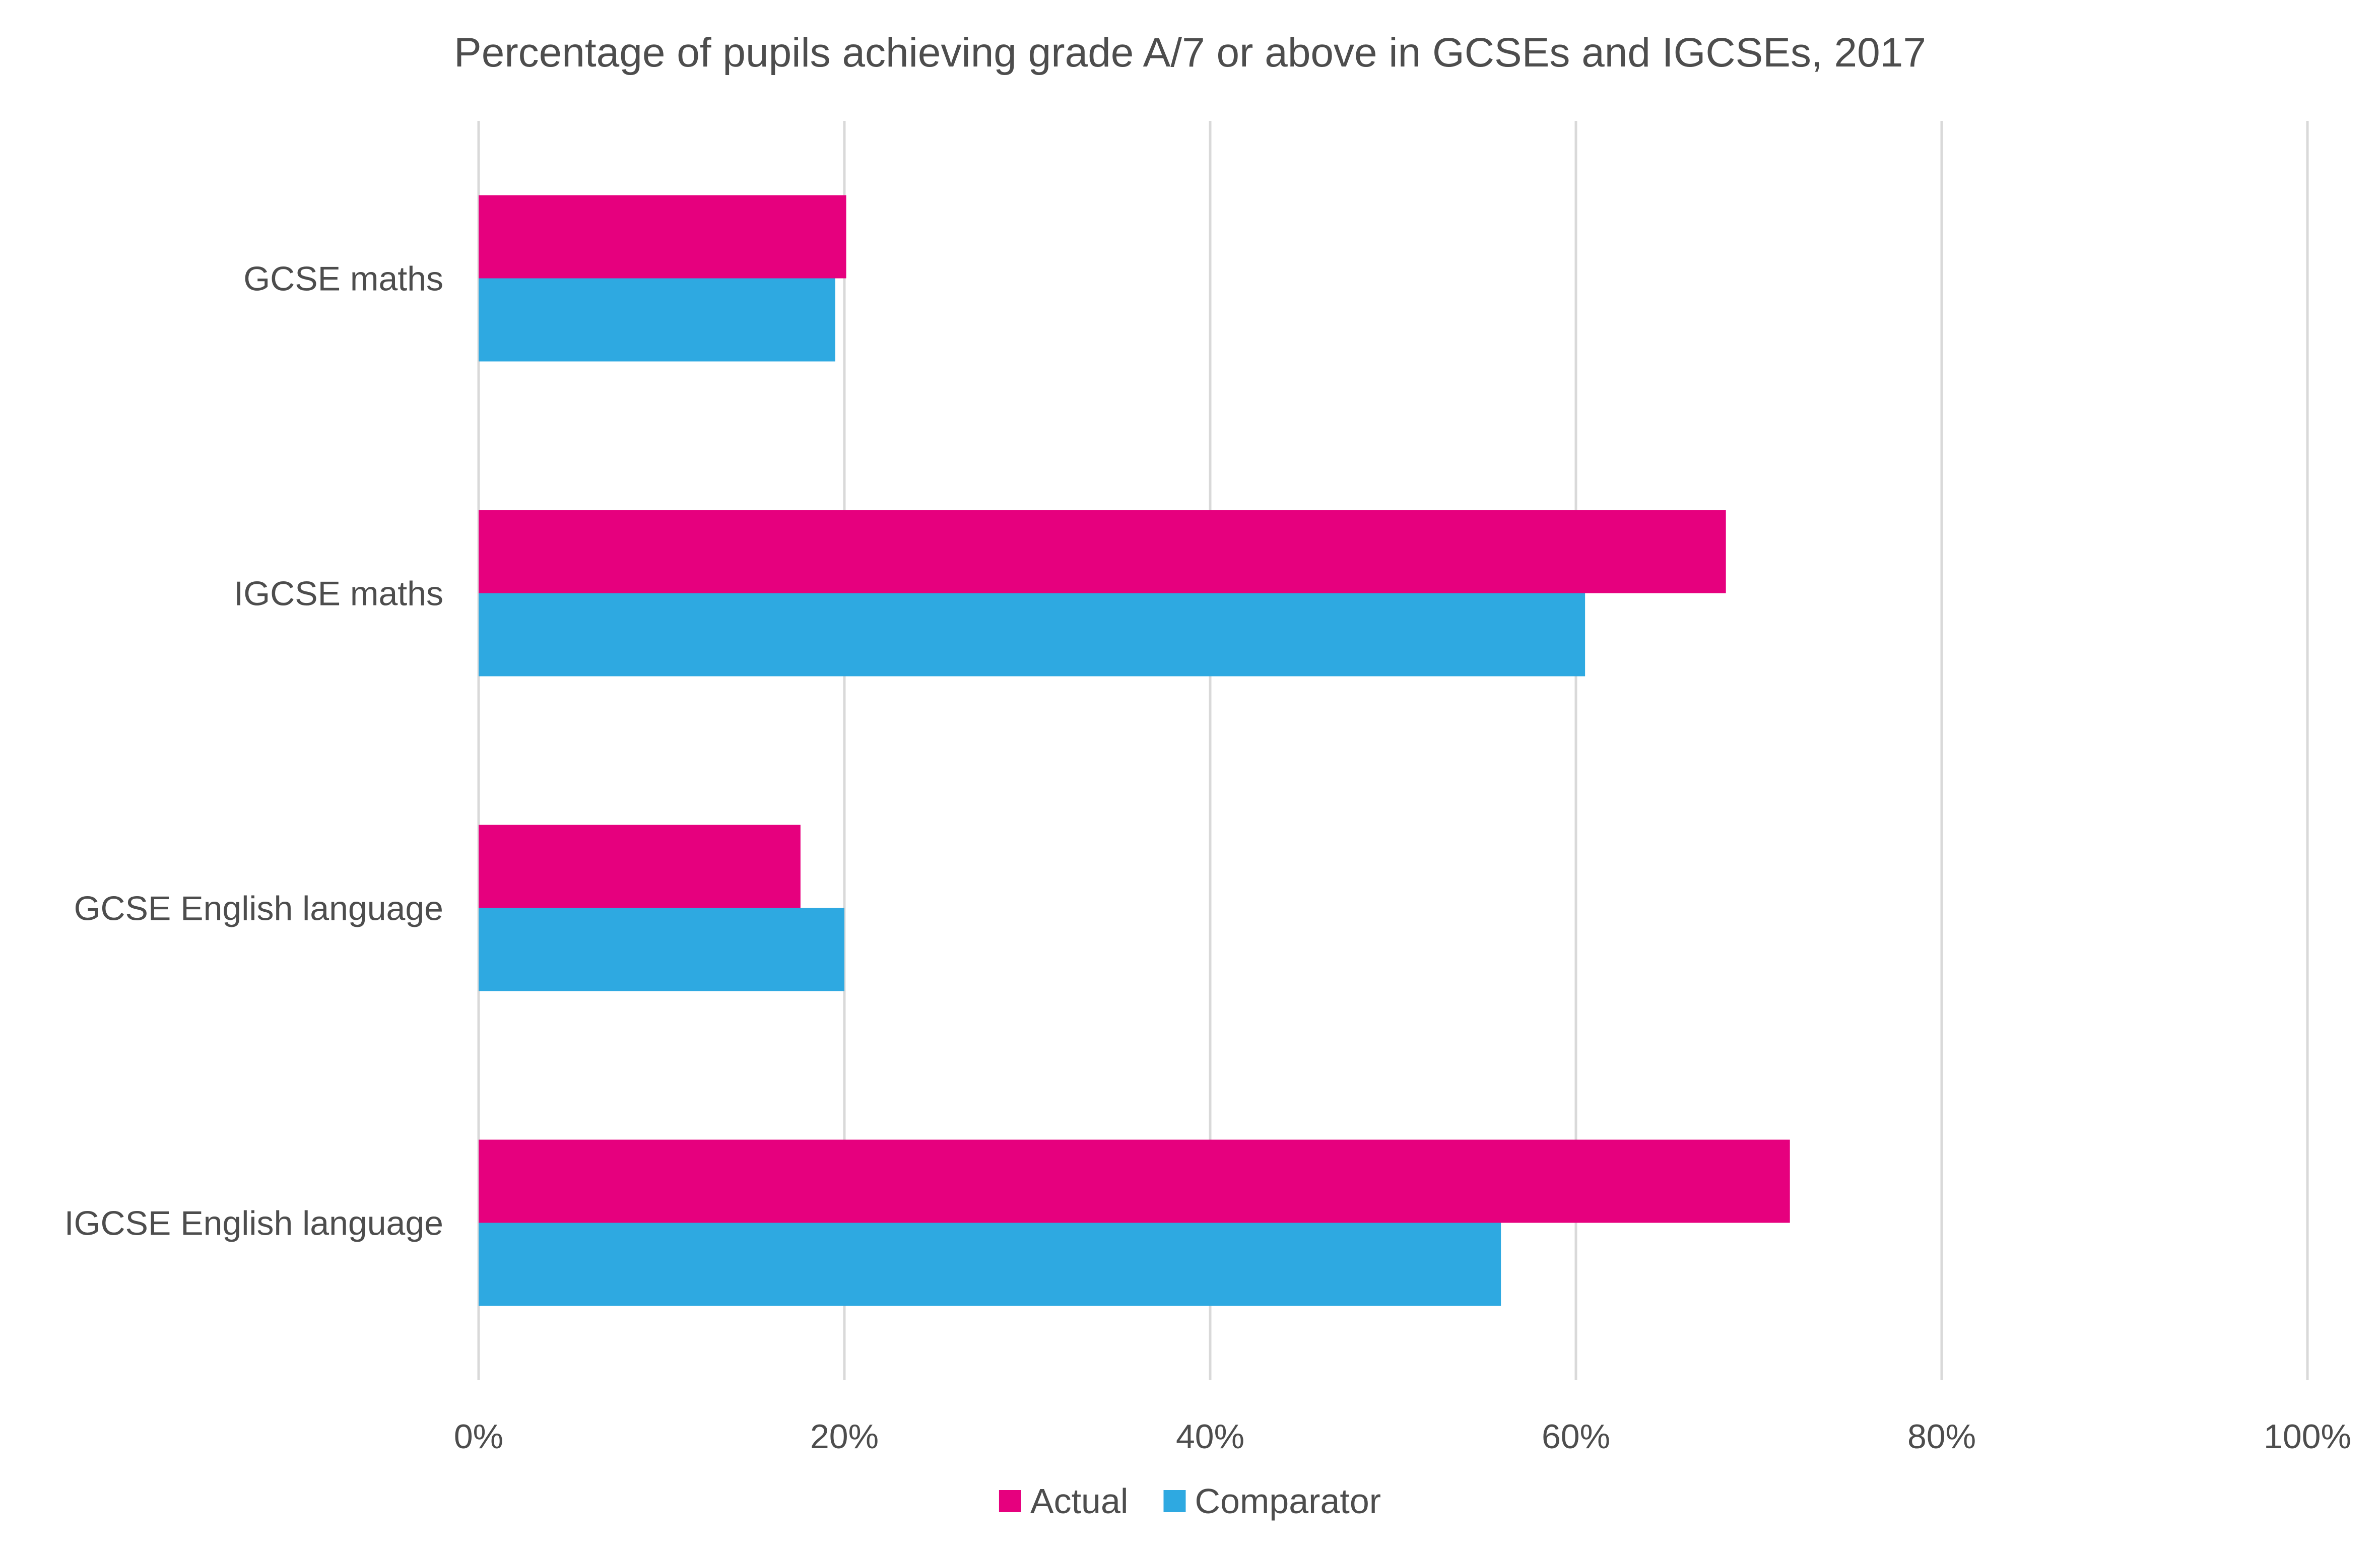  What do you see at coordinates (1210, 1436) in the screenshot?
I see `x-tick-label: 40%` at bounding box center [1210, 1436].